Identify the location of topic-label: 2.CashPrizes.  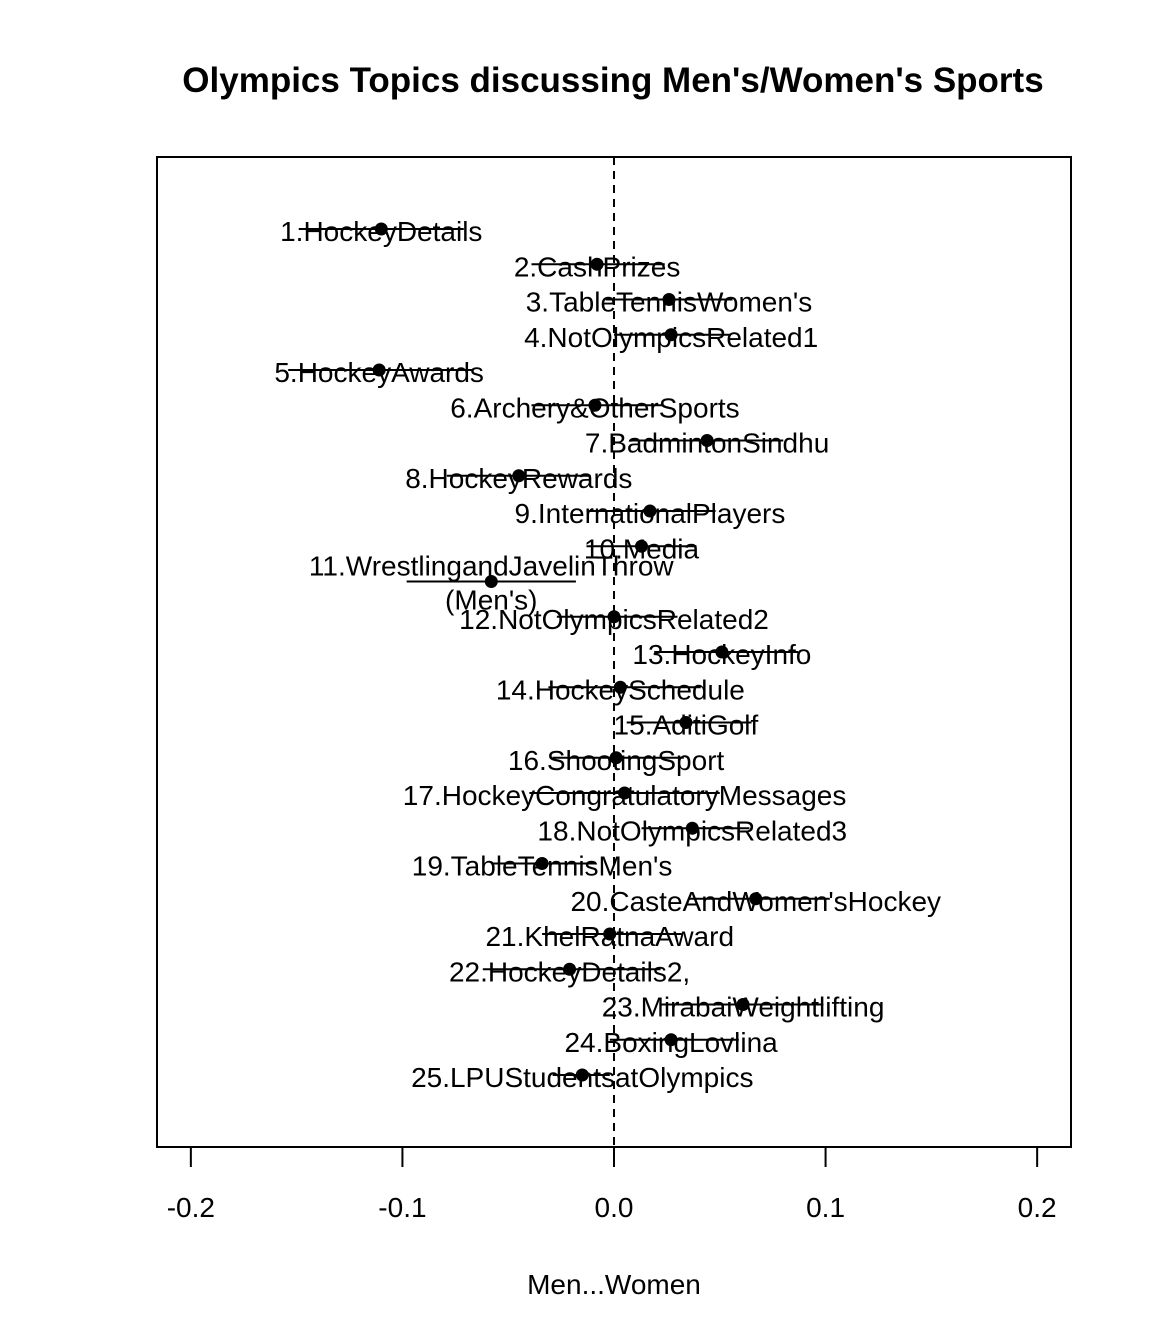
(597, 266).